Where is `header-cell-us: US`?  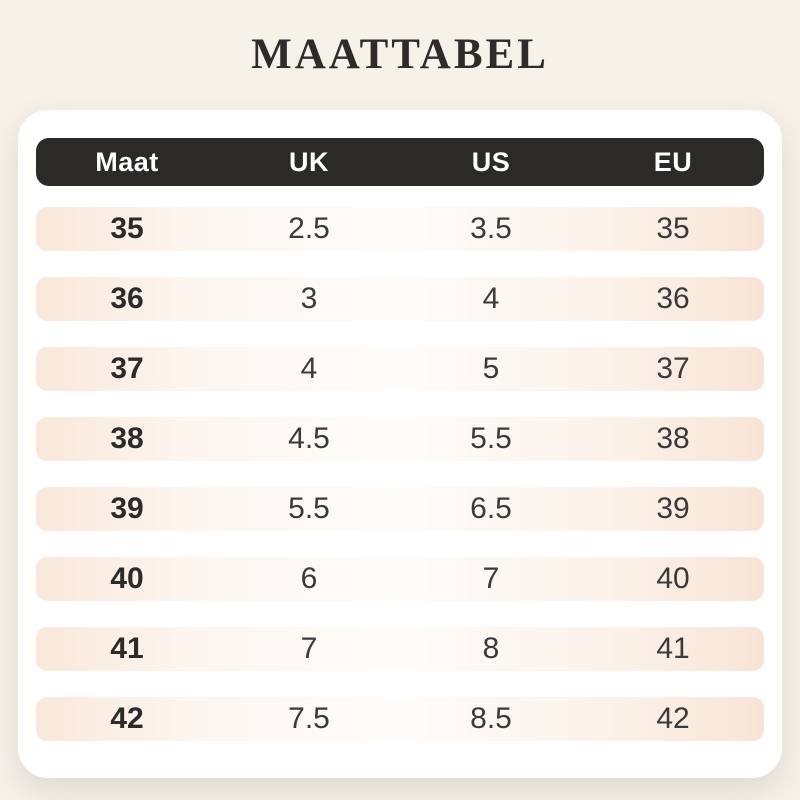 header-cell-us: US is located at coordinates (491, 161).